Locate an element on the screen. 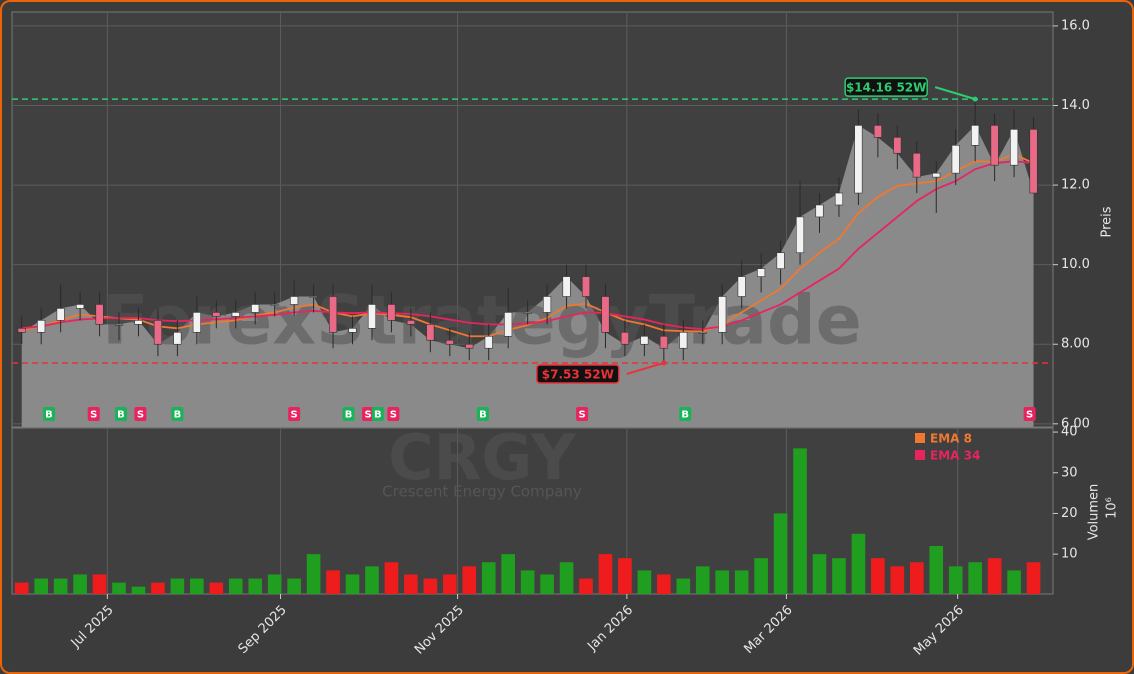 Image resolution: width=1134 pixels, height=674 pixels. annotation-point is located at coordinates (975, 99).